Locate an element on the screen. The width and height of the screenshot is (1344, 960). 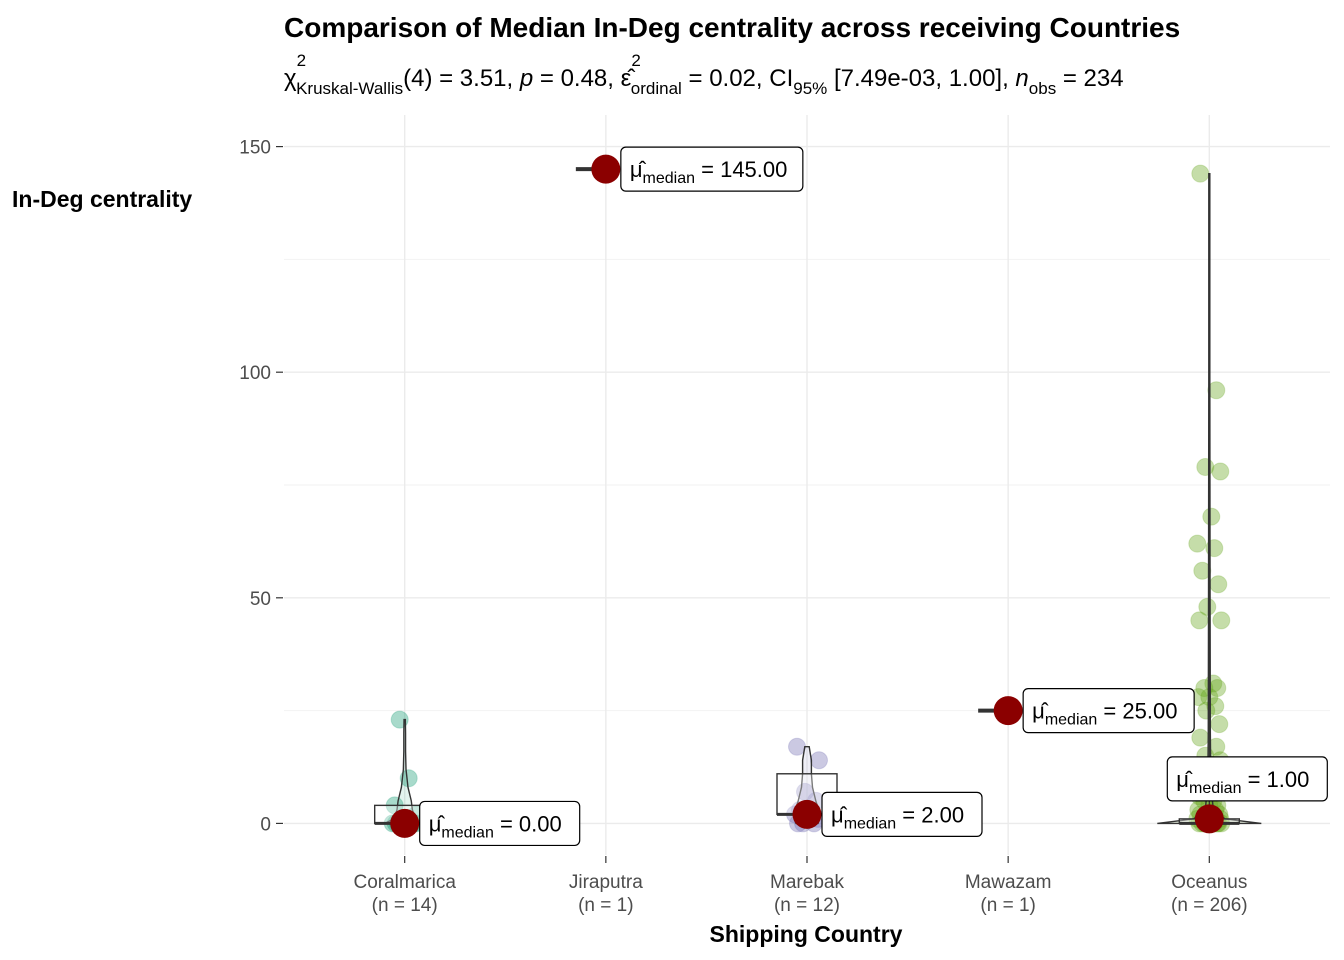
x-tick-label: Mawazam is located at coordinates (1008, 882).